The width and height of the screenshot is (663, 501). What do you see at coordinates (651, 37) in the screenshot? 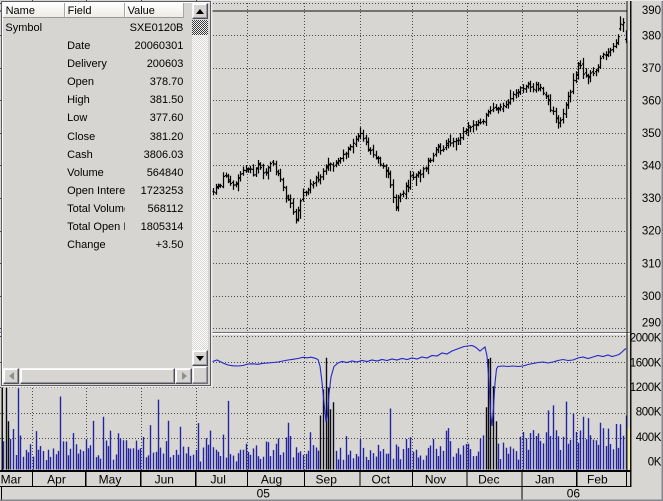
I see `svg-text: 380` at bounding box center [651, 37].